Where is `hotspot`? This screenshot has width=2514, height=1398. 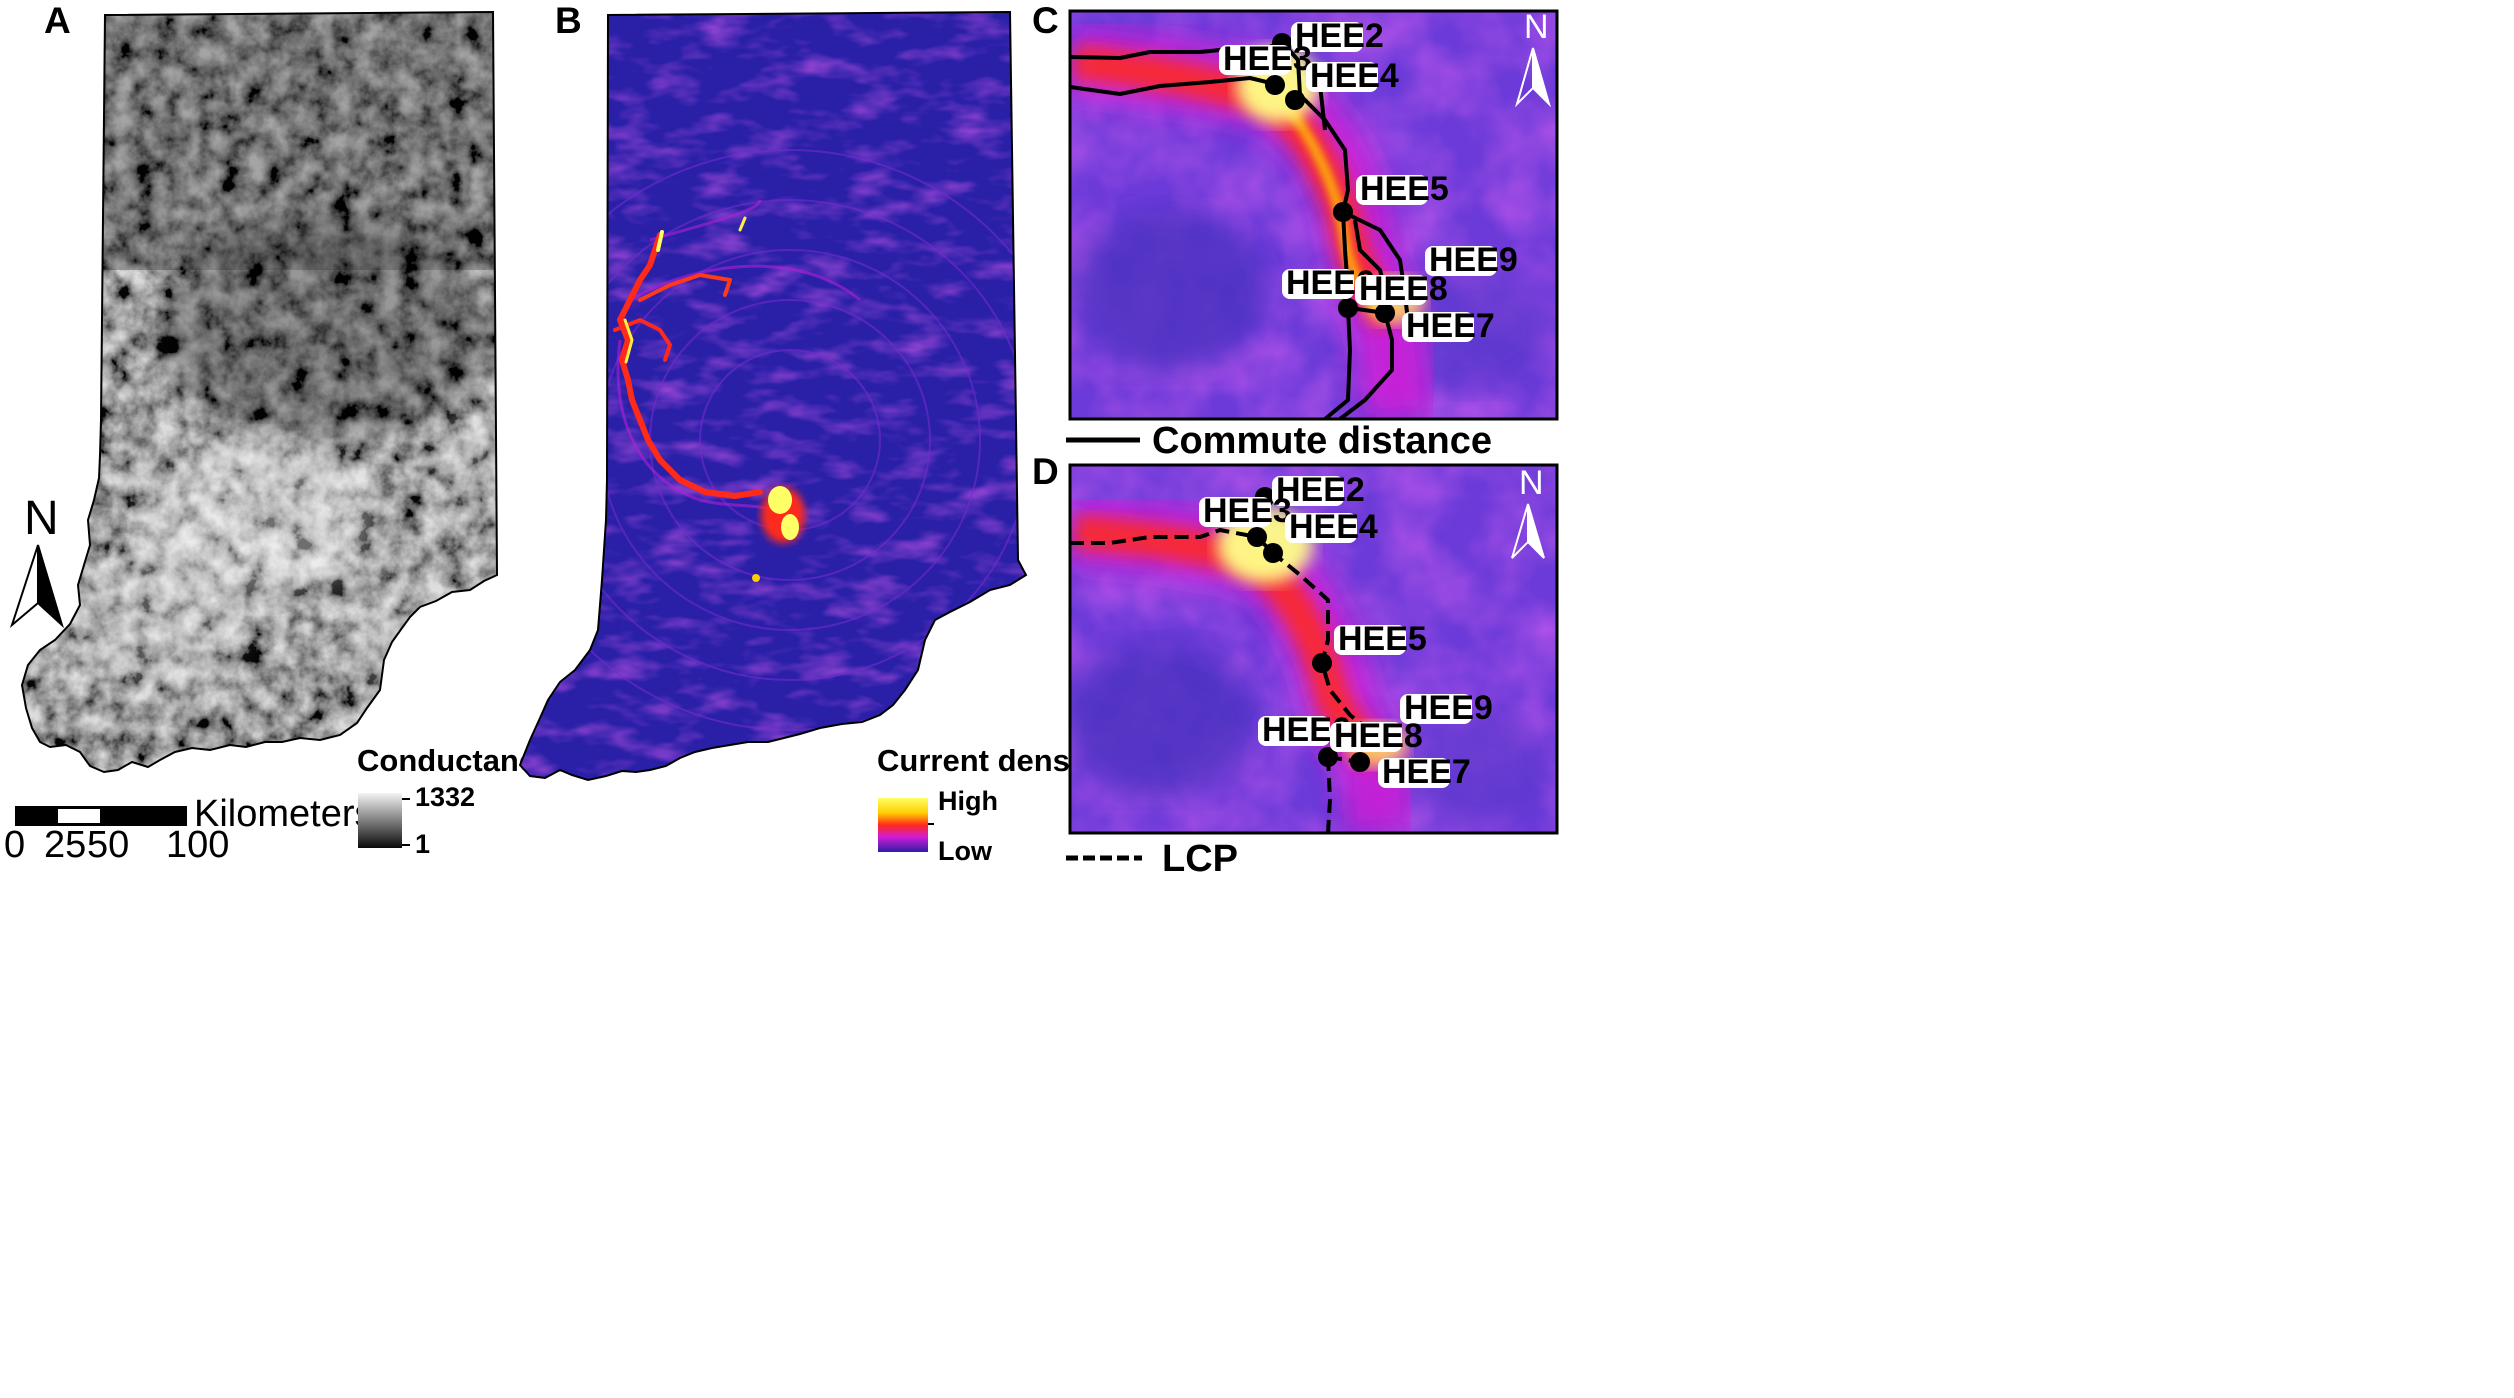
hotspot is located at coordinates (778, 534).